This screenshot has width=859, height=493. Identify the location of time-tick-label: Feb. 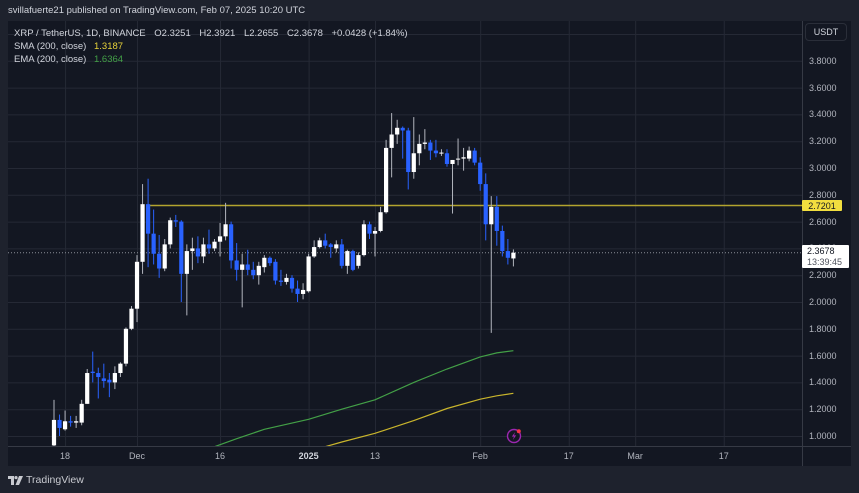
(480, 456).